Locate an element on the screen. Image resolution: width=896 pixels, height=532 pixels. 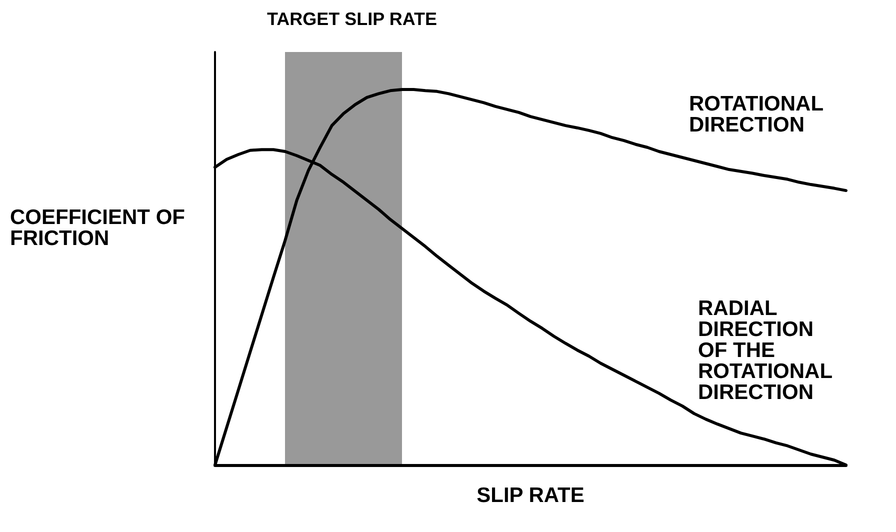
series-label: ROTATIONAL DIRECTION is located at coordinates (759, 114).